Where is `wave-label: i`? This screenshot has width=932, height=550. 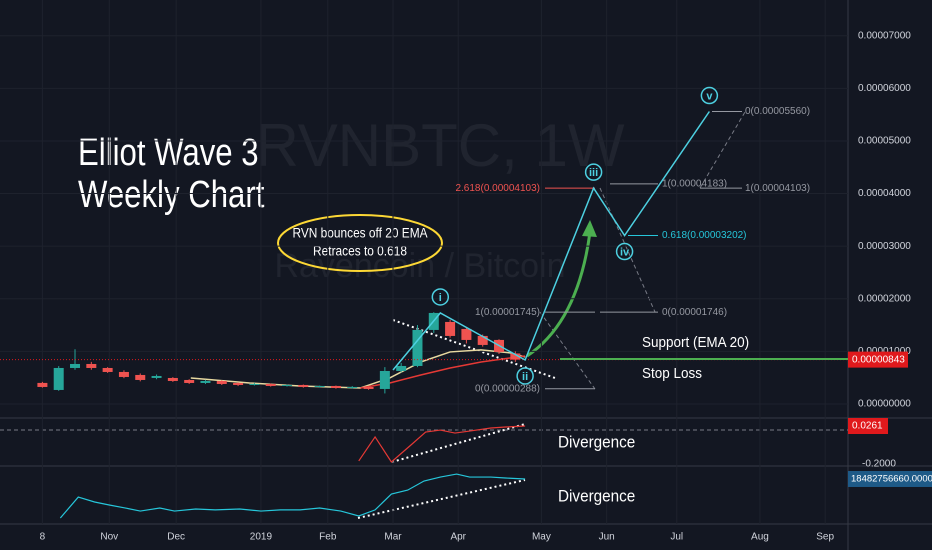
wave-label: i is located at coordinates (440, 298).